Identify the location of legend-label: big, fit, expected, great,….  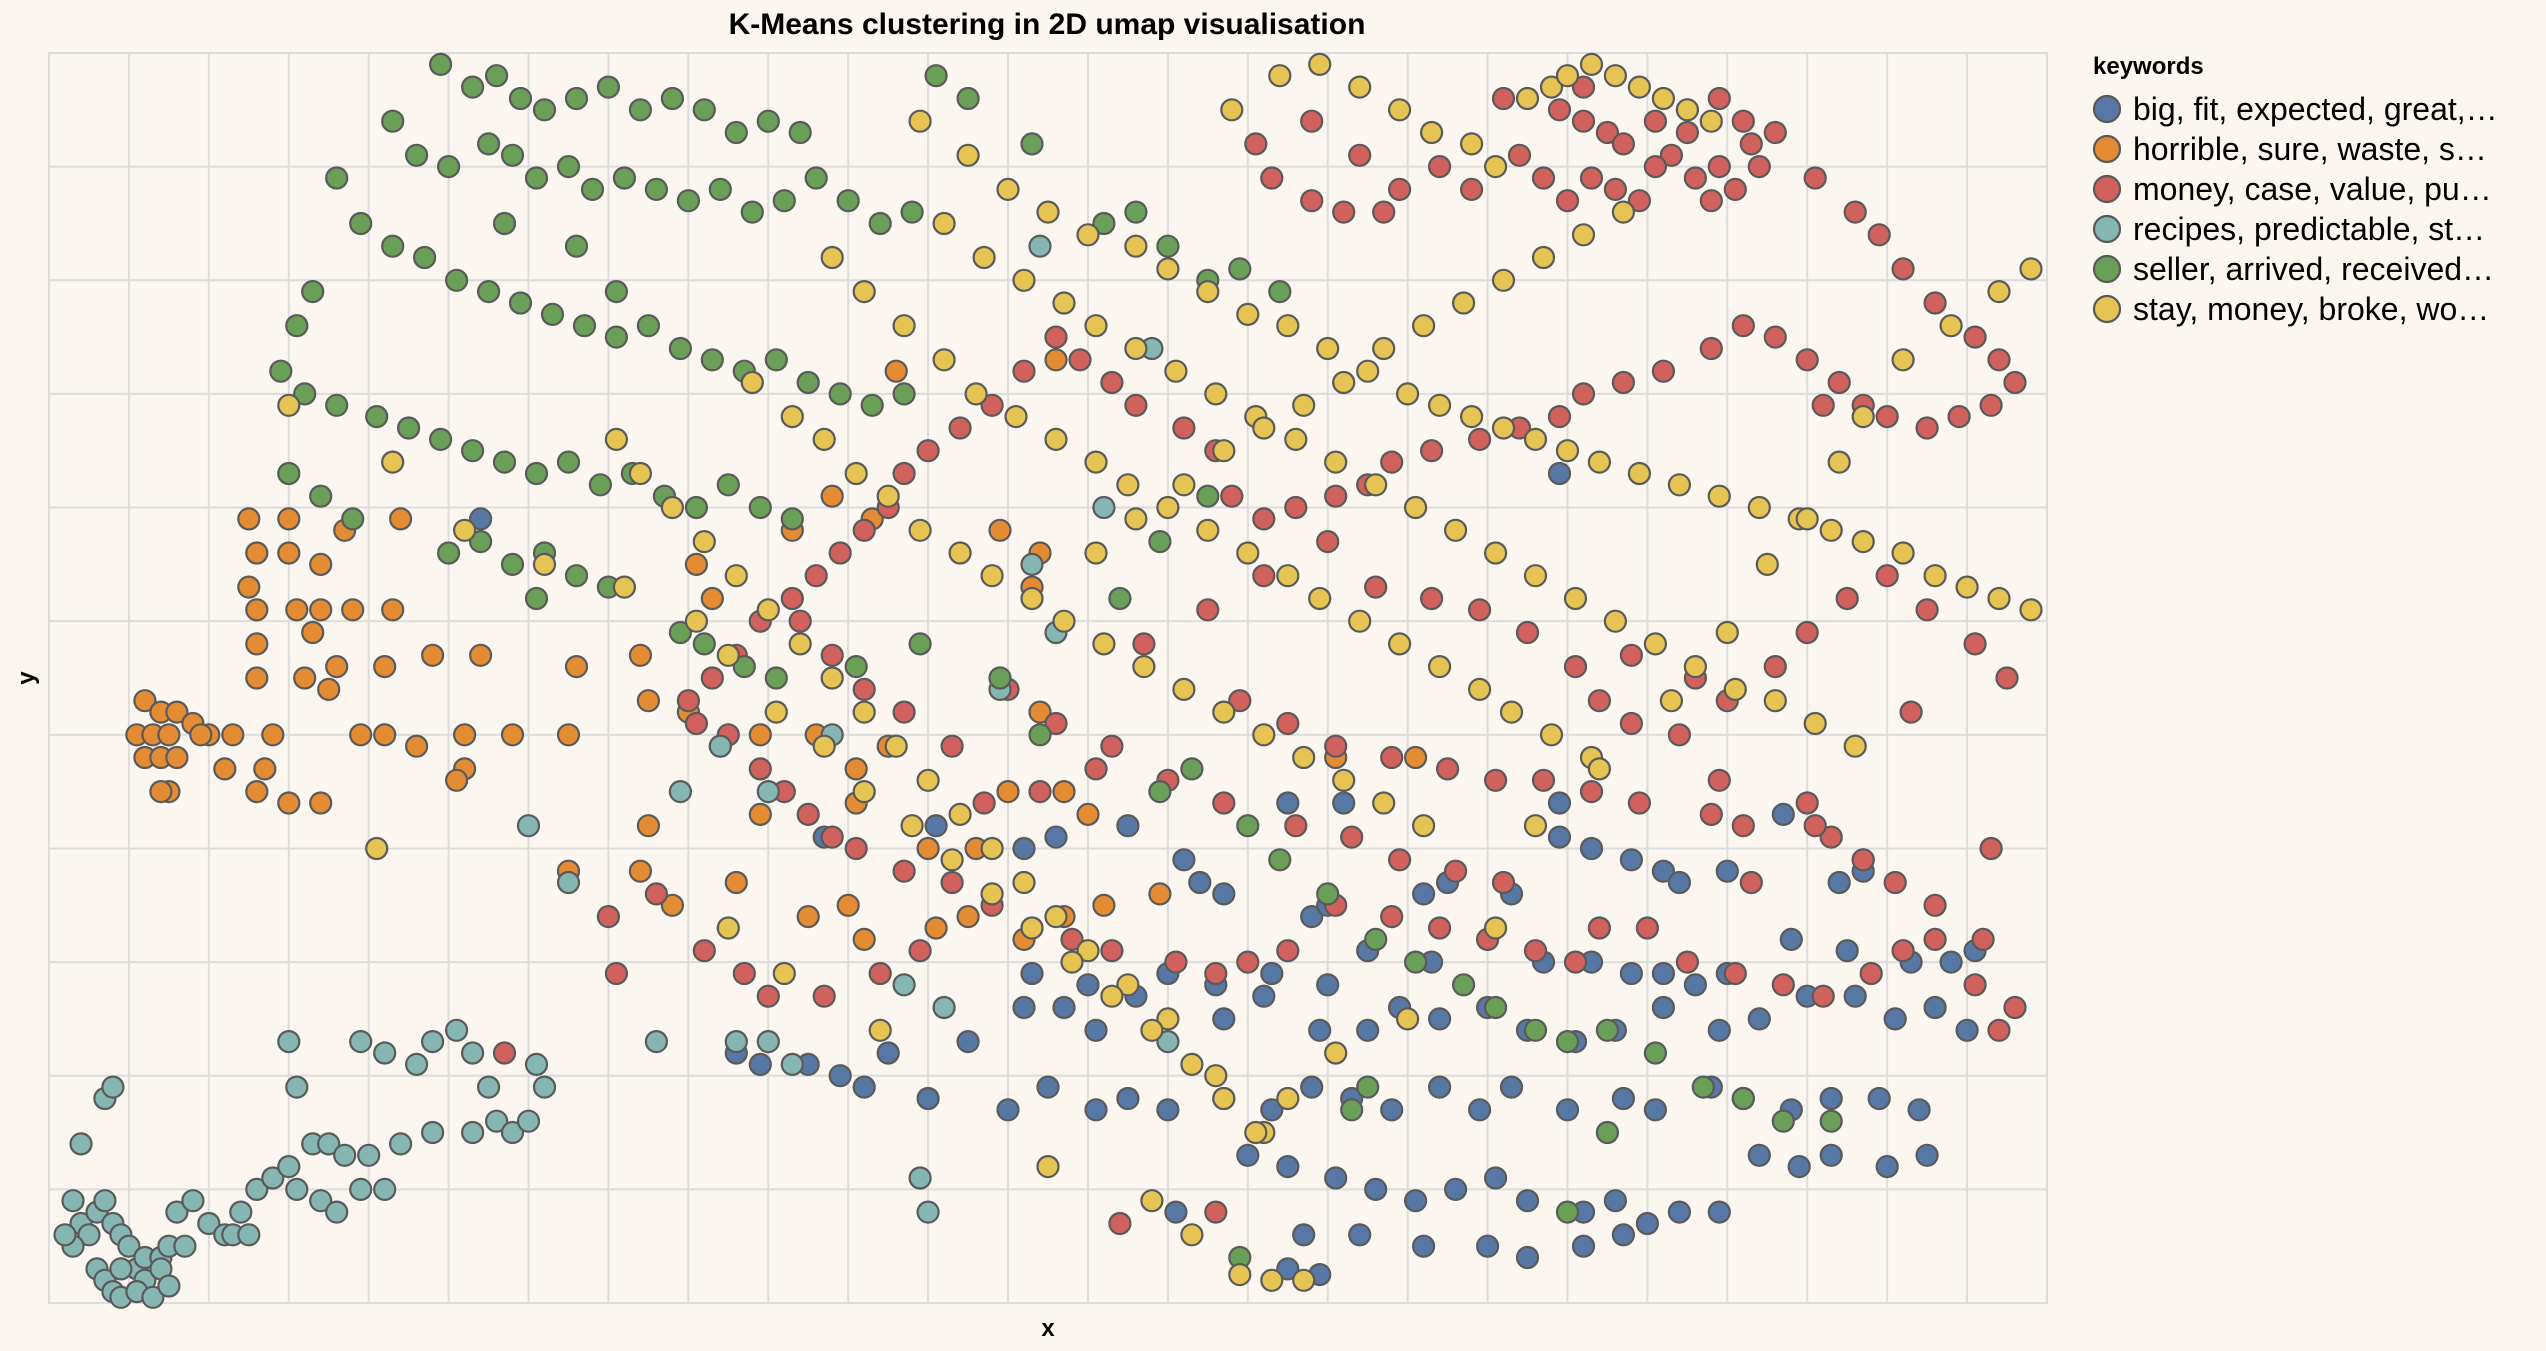
(2315, 109).